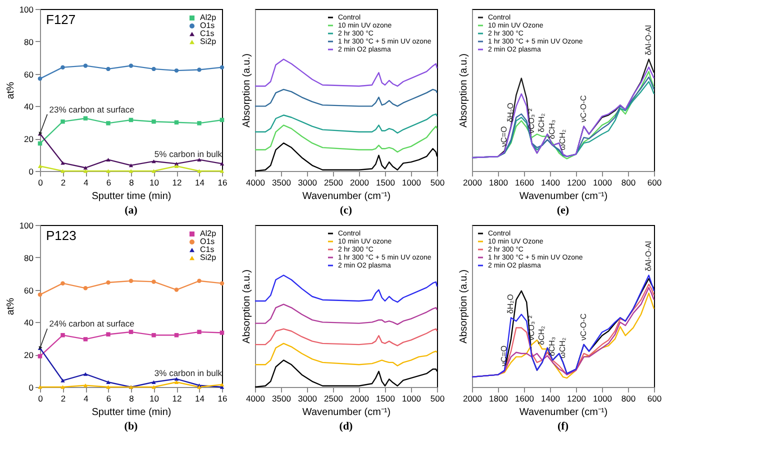 The height and width of the screenshot is (467, 769). Describe the element at coordinates (132, 196) in the screenshot. I see `x-axis-title: Sputter time (min)` at that location.